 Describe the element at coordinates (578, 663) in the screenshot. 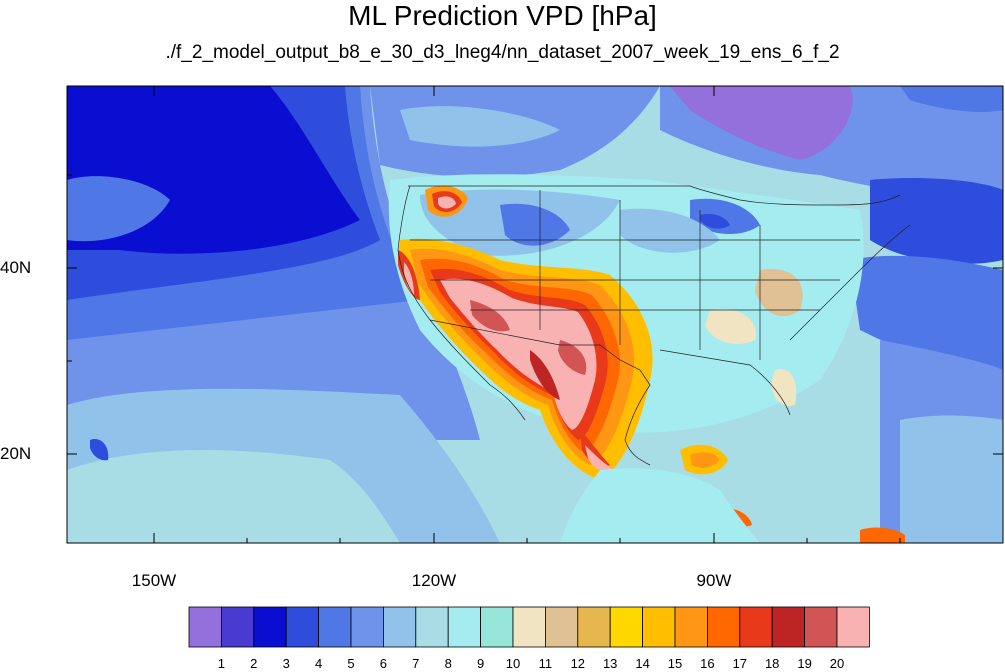

I see `colorbar-tick-label: 12` at that location.